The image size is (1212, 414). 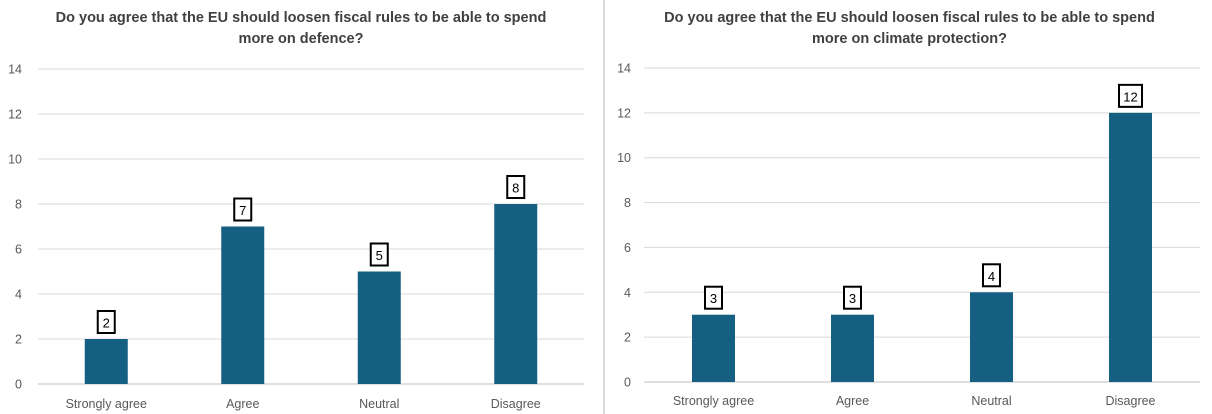 I want to click on data-label: 7, so click(x=242, y=210).